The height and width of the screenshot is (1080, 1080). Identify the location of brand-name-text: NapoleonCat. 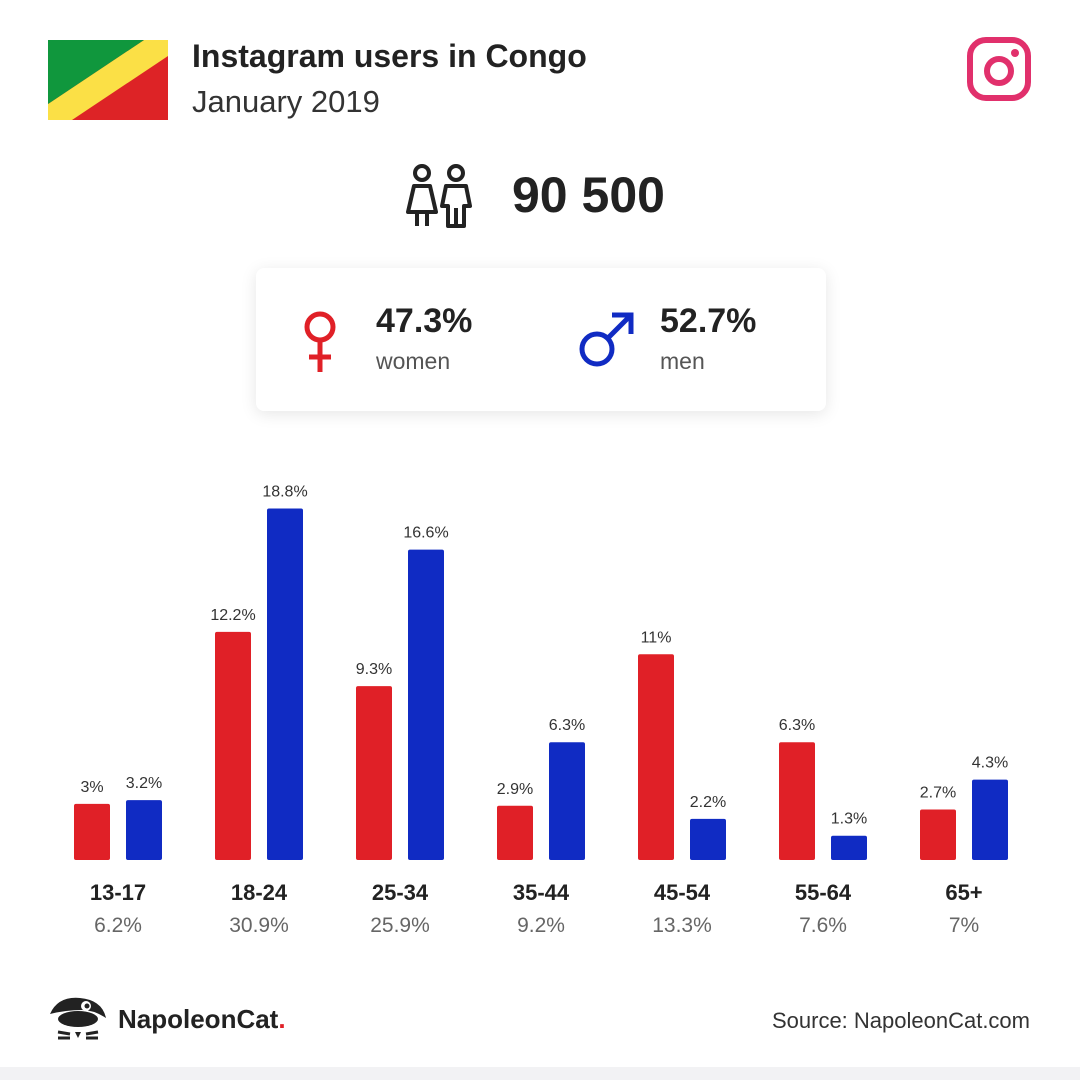
(198, 1019).